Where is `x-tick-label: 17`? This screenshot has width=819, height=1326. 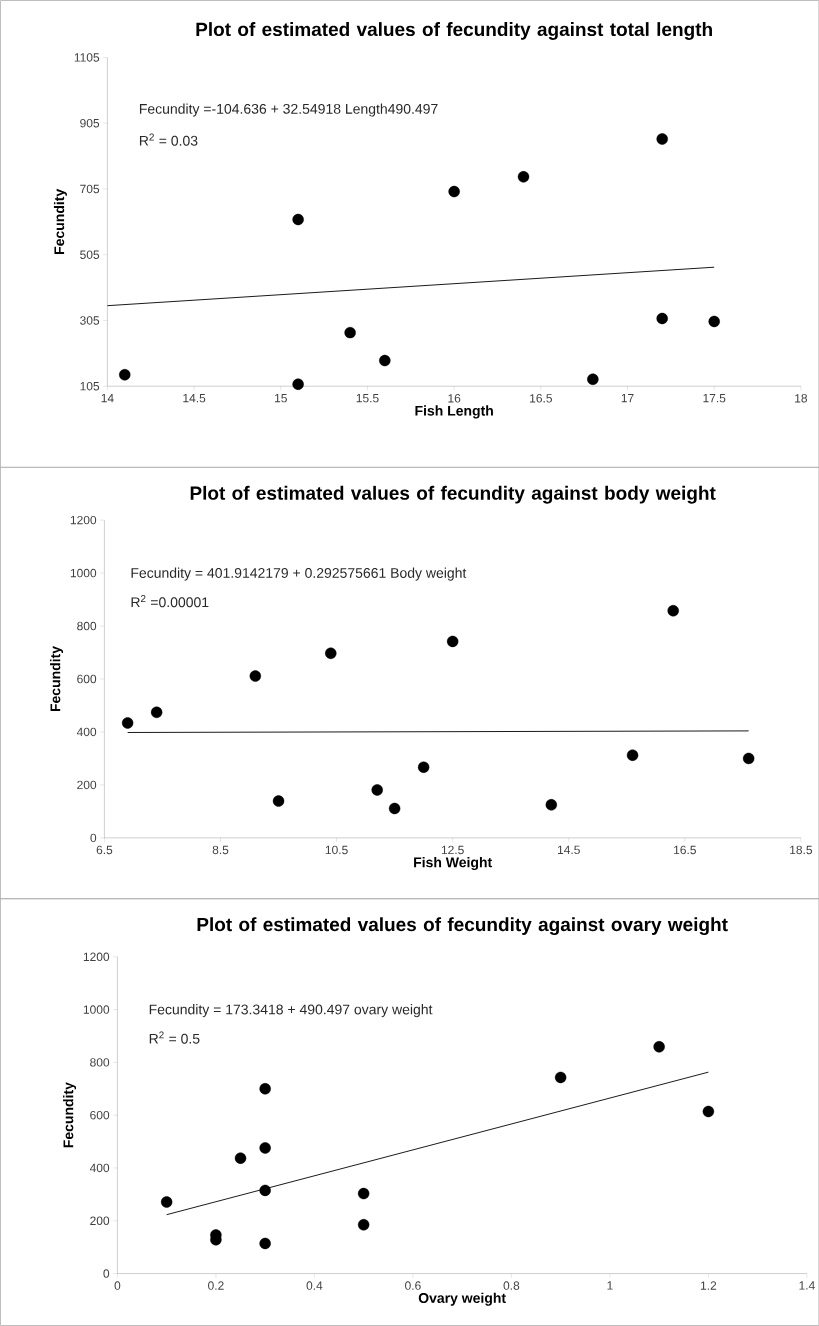 x-tick-label: 17 is located at coordinates (627, 398).